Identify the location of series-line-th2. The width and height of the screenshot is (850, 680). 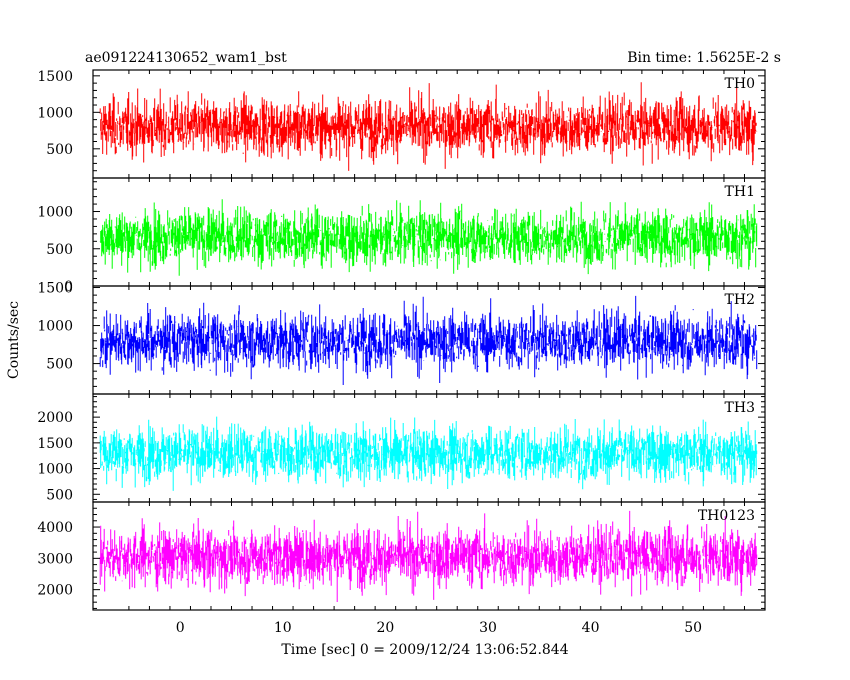
(428, 340).